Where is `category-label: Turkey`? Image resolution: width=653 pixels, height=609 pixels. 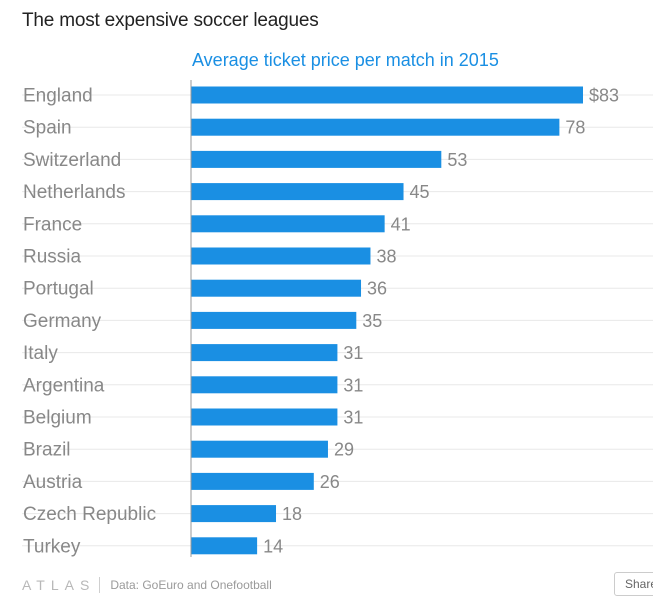 category-label: Turkey is located at coordinates (52, 546).